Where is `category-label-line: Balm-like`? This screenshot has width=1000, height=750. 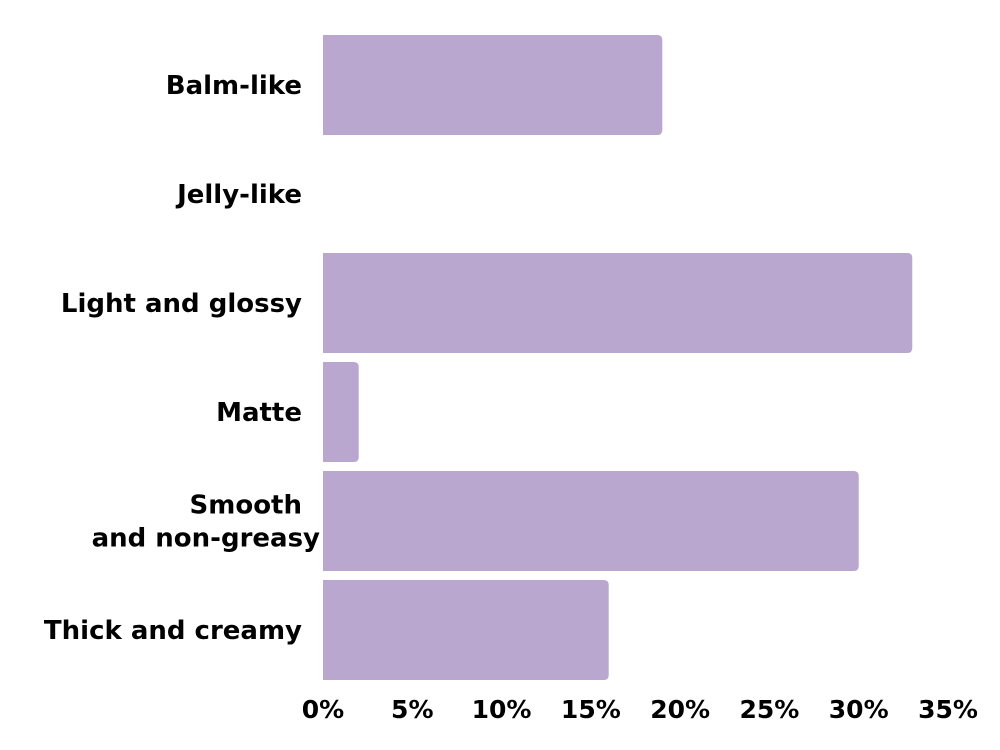 category-label-line: Balm-like is located at coordinates (234, 86).